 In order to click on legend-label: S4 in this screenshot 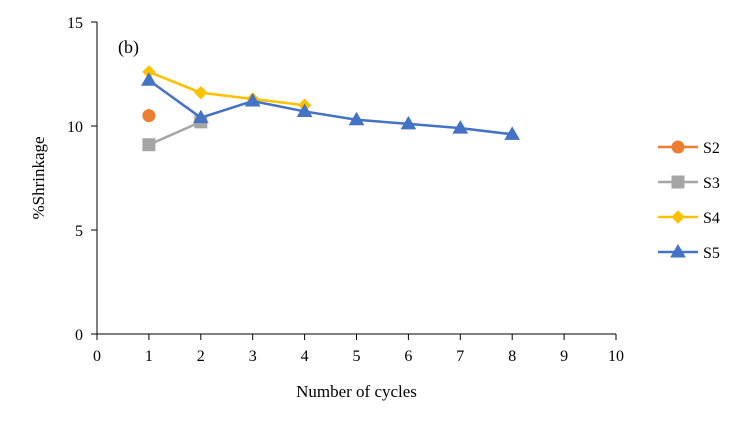, I will do `click(711, 218)`.